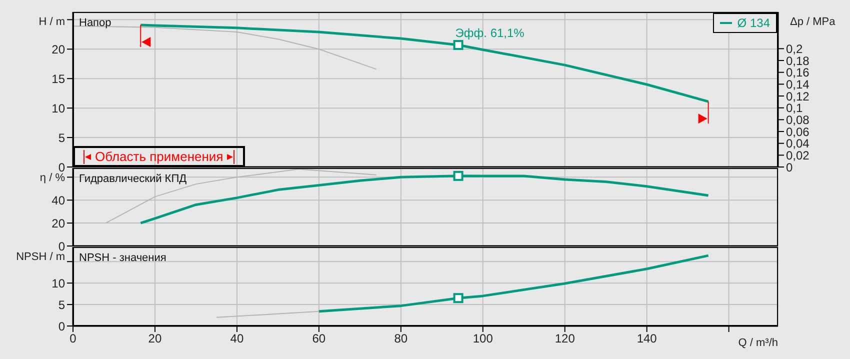 Image resolution: width=850 pixels, height=359 pixels. I want to click on y2-axis-title: Δp / MPa, so click(813, 22).